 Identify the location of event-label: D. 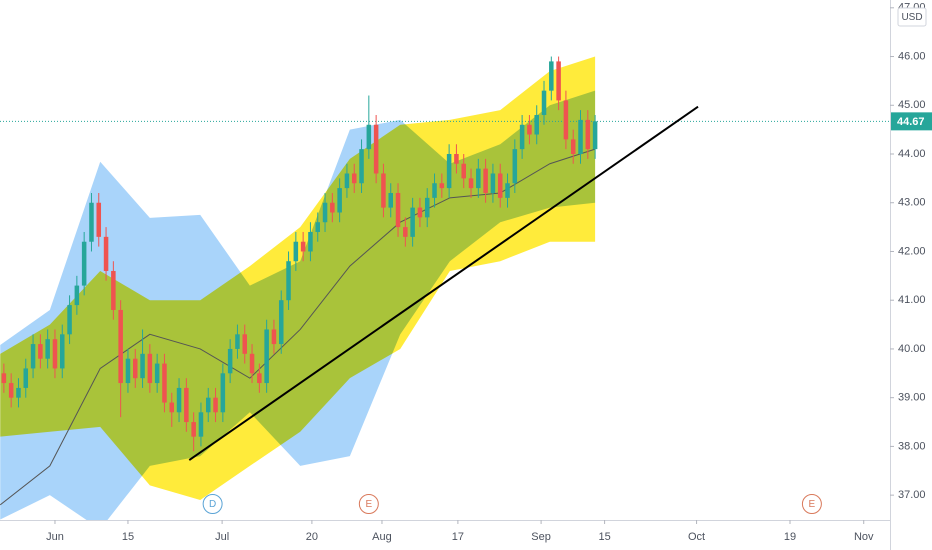
(212, 504).